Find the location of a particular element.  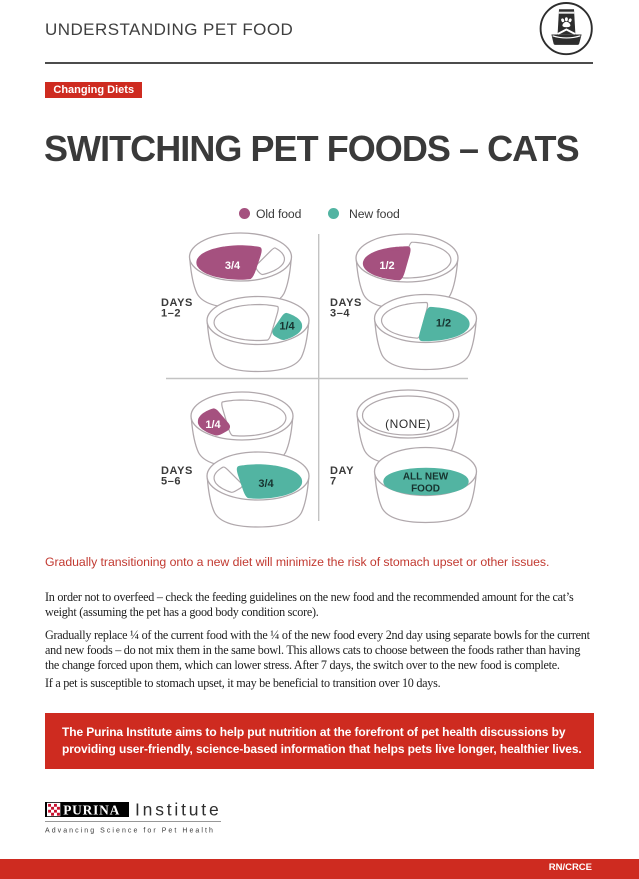

svg-text: PURINA is located at coordinates (91, 809).